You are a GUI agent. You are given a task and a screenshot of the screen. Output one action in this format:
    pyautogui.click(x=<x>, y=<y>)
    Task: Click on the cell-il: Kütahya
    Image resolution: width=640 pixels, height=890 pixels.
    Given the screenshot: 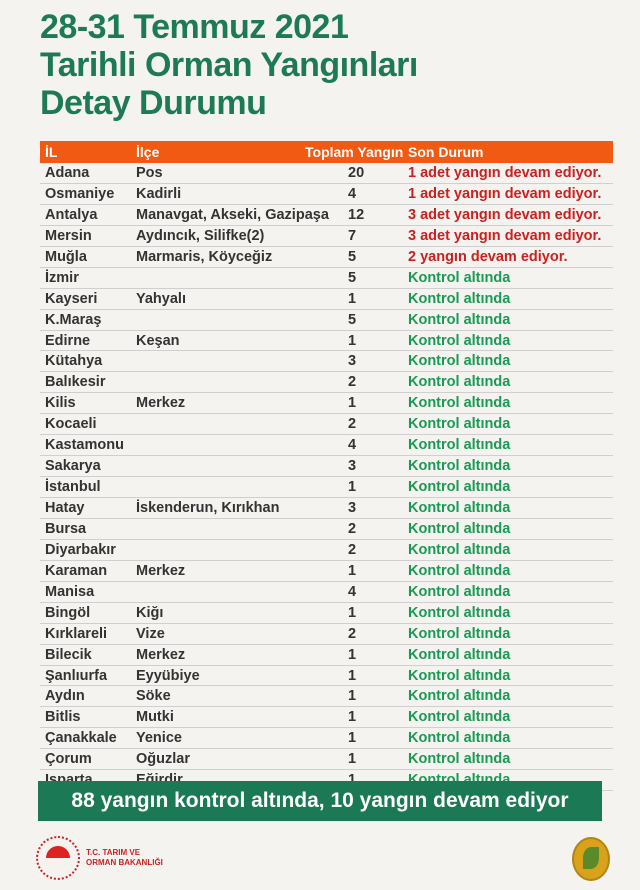 What is the action you would take?
    pyautogui.click(x=74, y=361)
    